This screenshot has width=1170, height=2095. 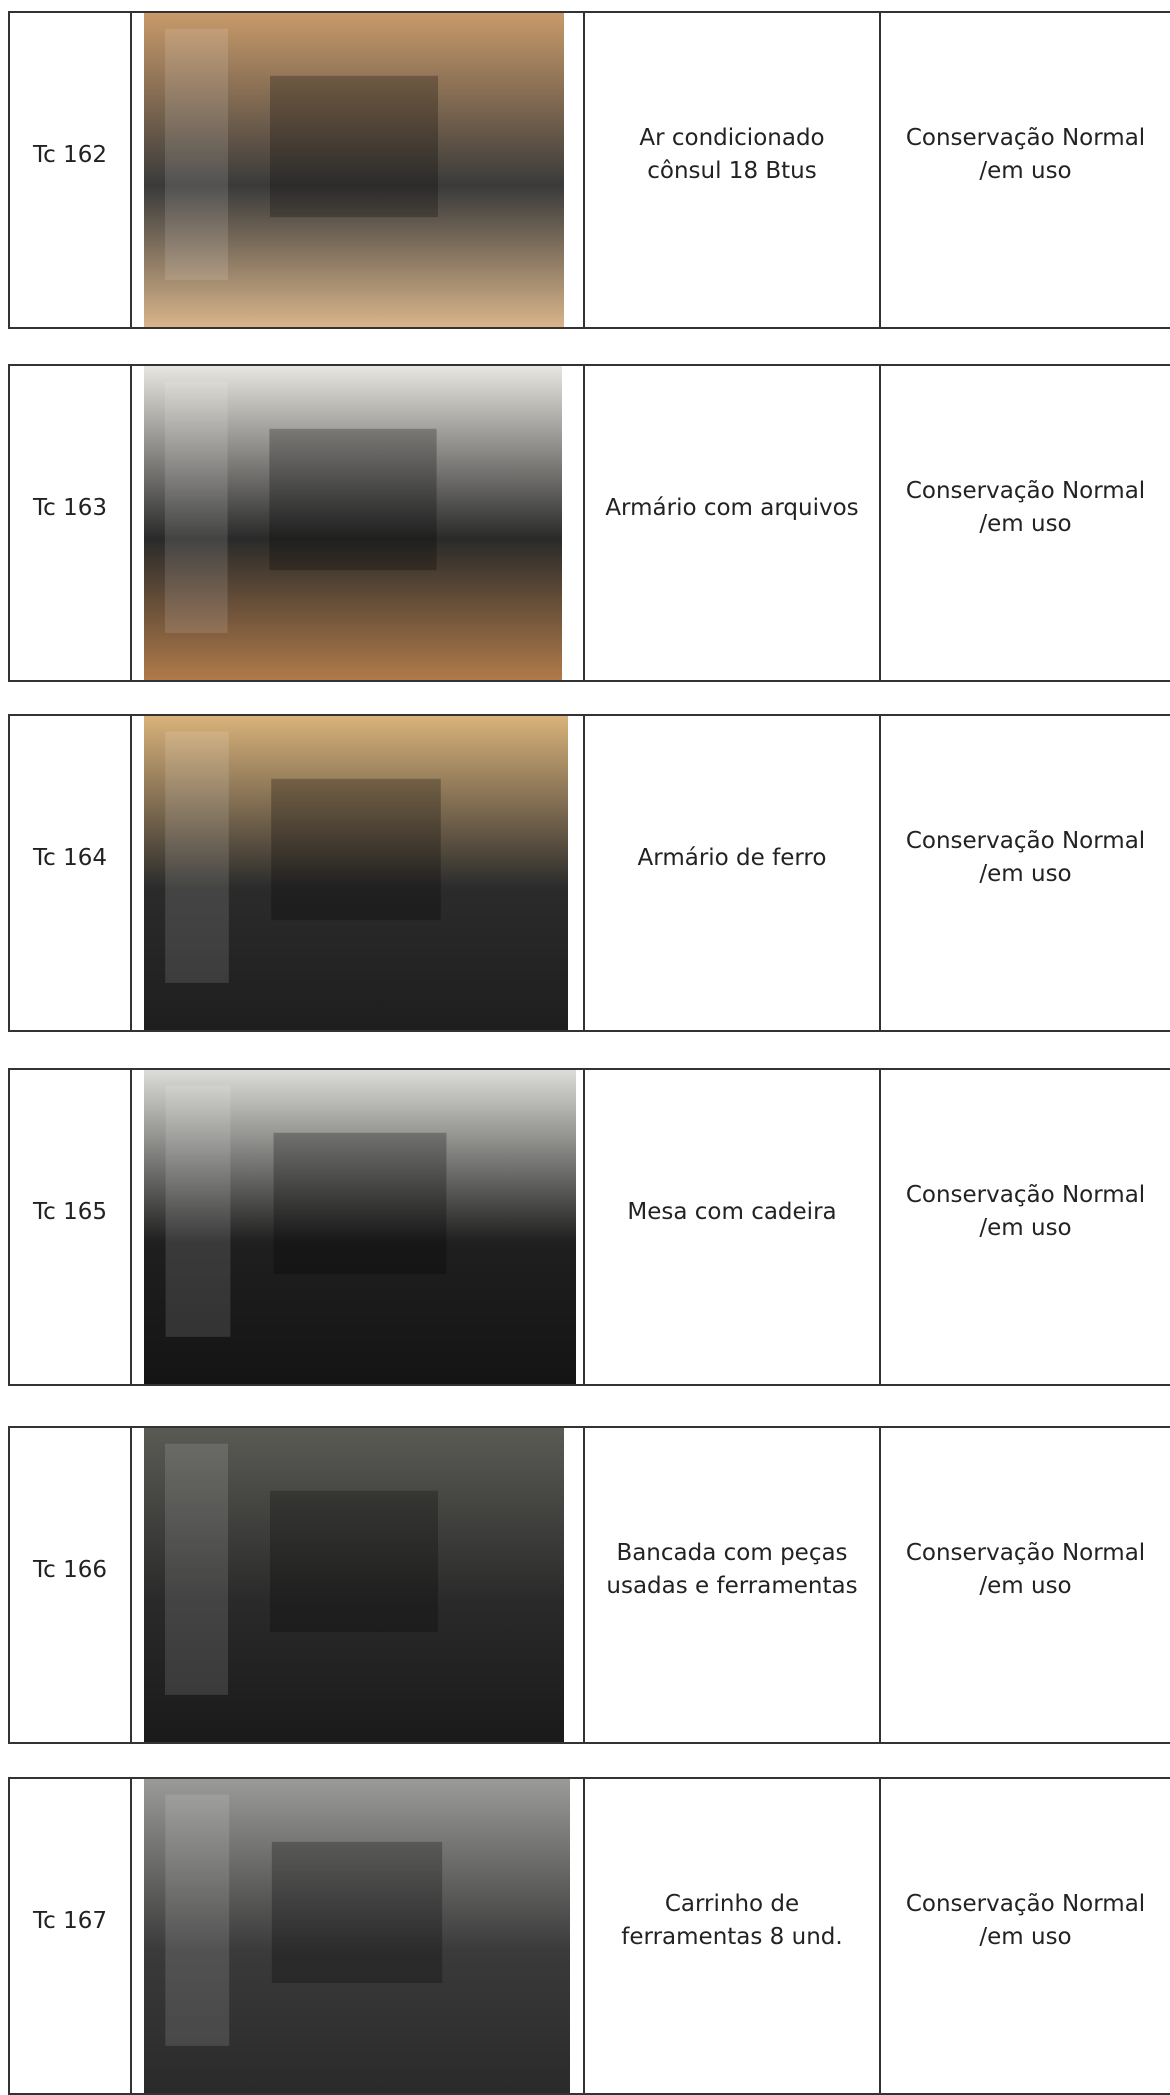 What do you see at coordinates (70, 507) in the screenshot?
I see `item-code: Tc 163` at bounding box center [70, 507].